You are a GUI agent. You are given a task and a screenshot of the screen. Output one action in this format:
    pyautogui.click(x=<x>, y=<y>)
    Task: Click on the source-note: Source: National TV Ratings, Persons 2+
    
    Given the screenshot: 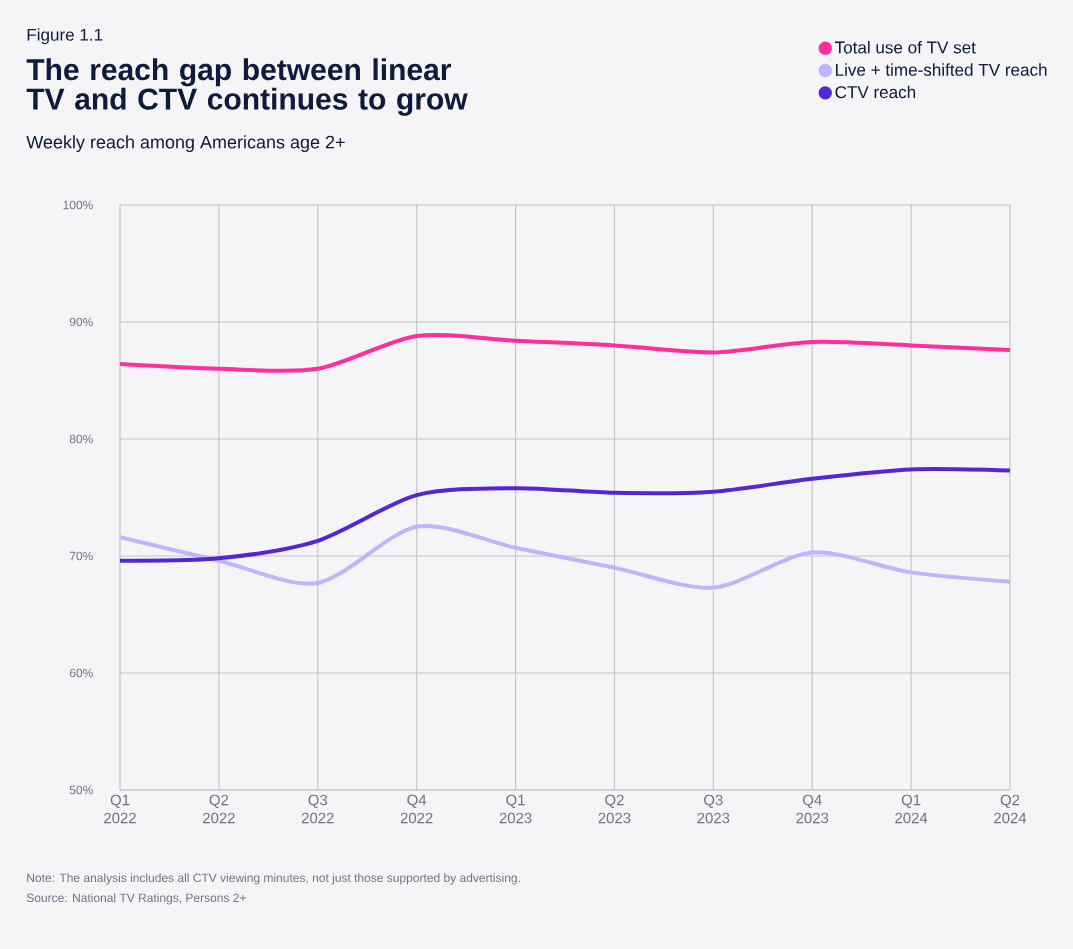 What is the action you would take?
    pyautogui.click(x=136, y=899)
    